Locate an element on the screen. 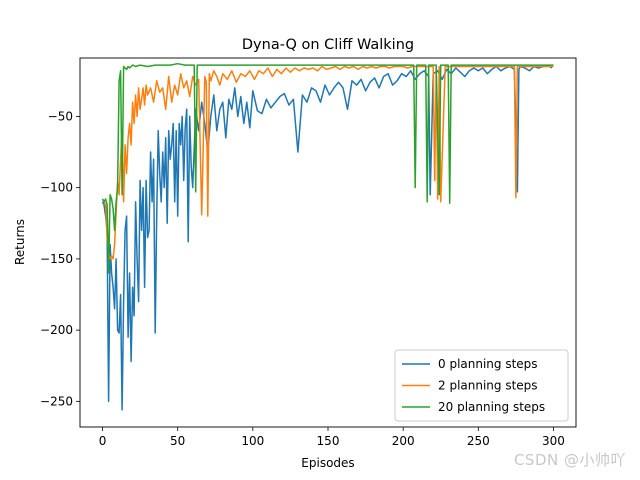 The width and height of the screenshot is (640, 480). legend-label-0: 0 planning steps is located at coordinates (488, 364).